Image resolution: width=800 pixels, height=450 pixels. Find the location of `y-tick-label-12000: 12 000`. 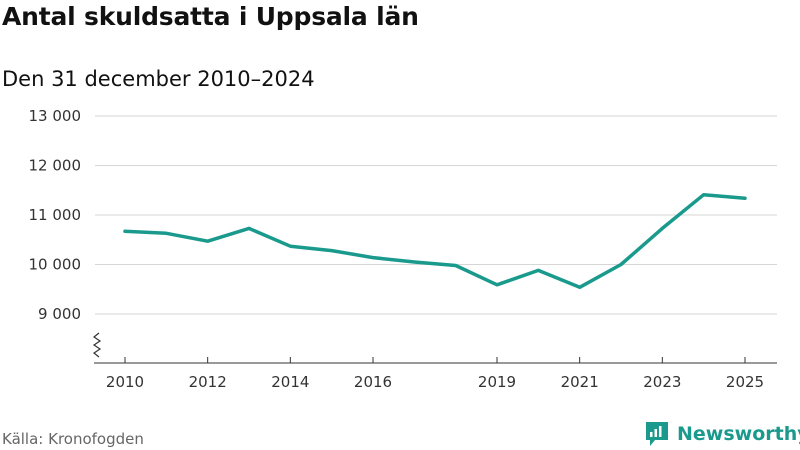

y-tick-label-12000: 12 000 is located at coordinates (55, 166).